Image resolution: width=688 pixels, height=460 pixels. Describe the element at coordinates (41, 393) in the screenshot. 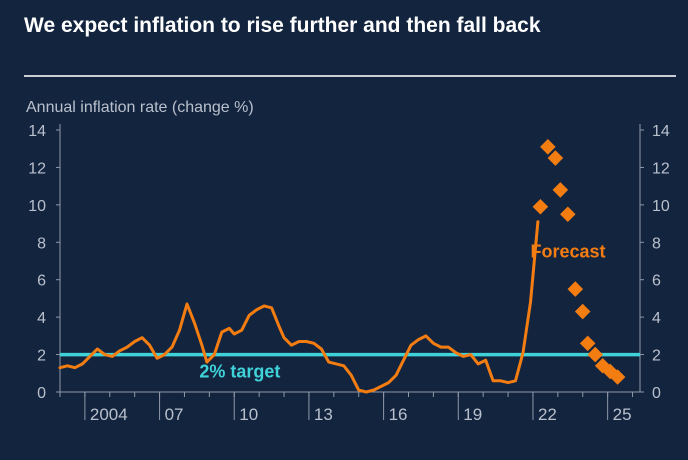

I see `y-tick-left: 0` at that location.